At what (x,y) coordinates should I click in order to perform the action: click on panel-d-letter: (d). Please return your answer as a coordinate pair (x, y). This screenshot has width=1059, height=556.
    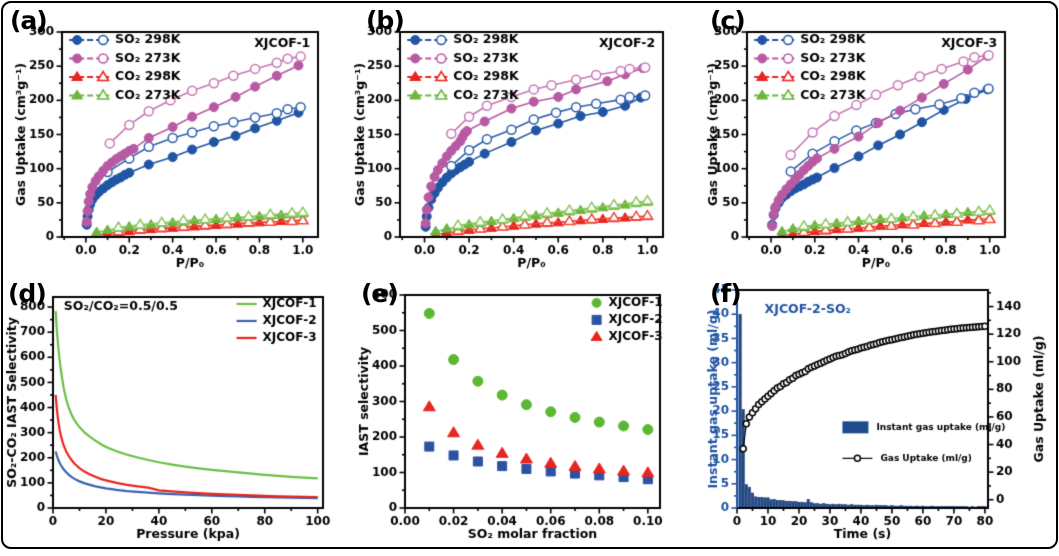
    Looking at the image, I should click on (27, 293).